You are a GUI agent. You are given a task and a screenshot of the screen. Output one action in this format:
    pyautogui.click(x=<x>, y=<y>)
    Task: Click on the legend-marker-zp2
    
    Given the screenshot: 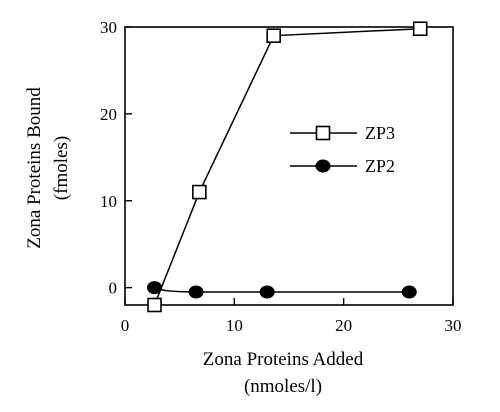 What is the action you would take?
    pyautogui.click(x=323, y=166)
    